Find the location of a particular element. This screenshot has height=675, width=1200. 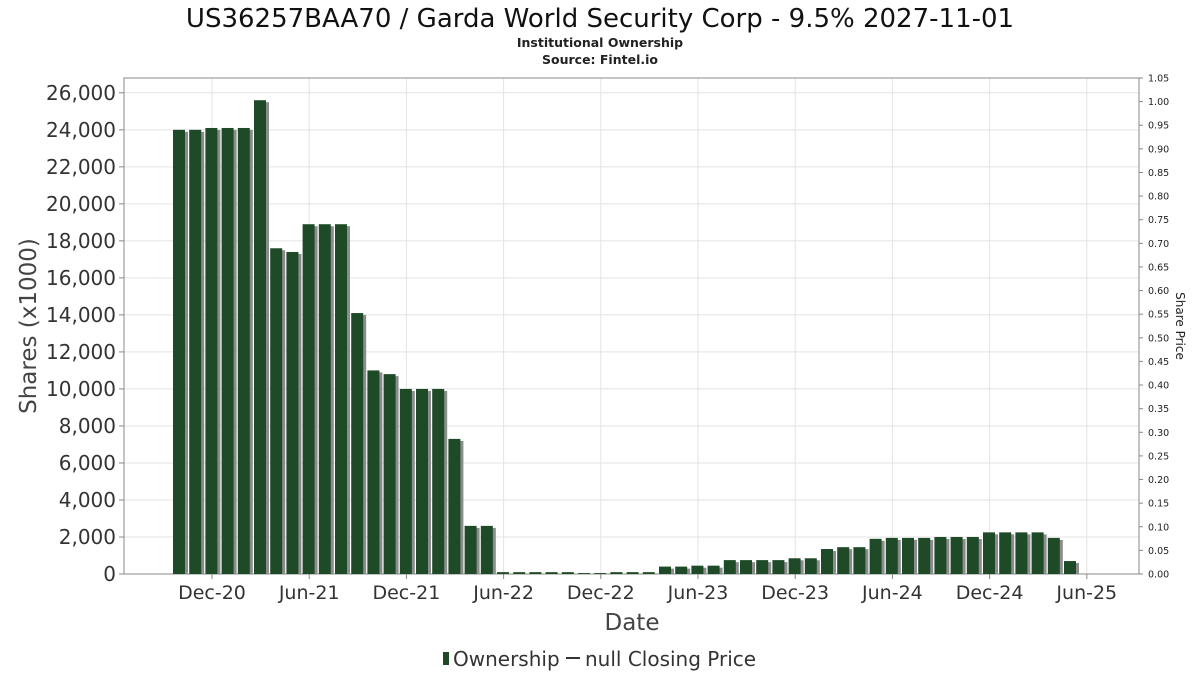

y-tick-label: 22,000 is located at coordinates (81, 167).